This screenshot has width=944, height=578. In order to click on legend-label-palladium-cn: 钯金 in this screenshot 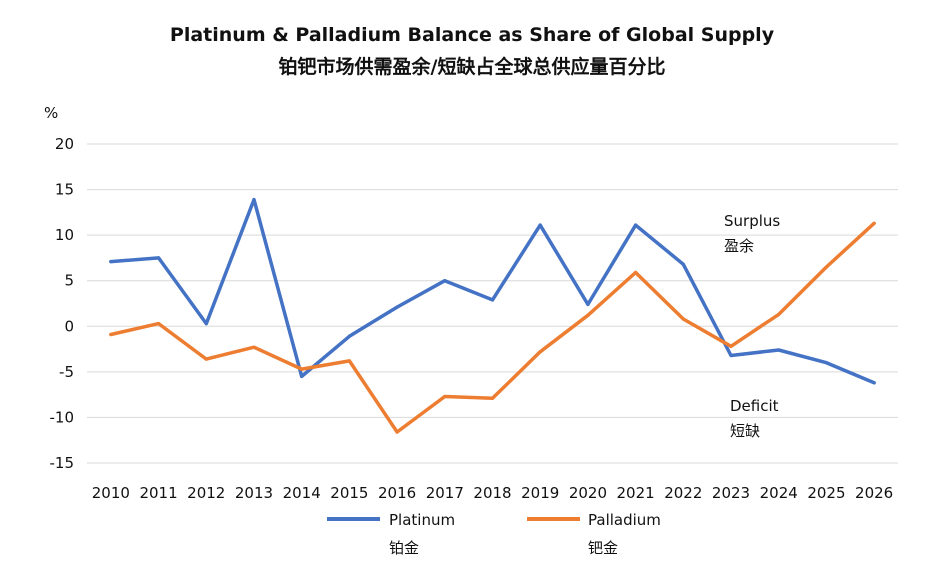, I will do `click(603, 548)`.